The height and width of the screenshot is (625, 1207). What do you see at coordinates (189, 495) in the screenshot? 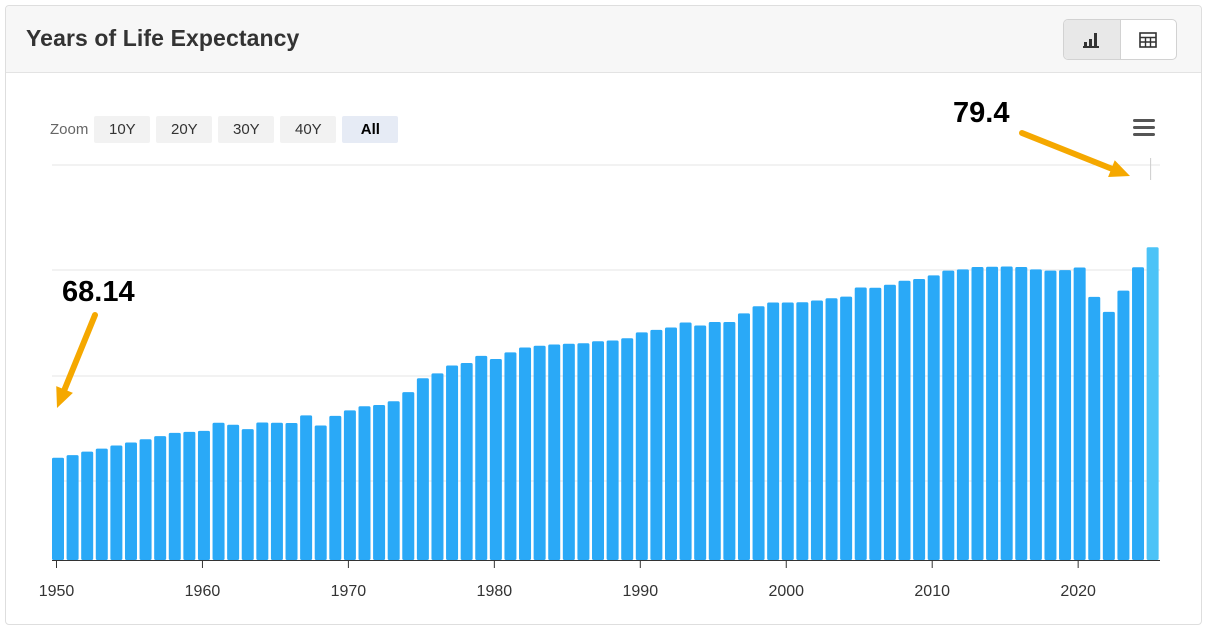
I see `bar-1959` at bounding box center [189, 495].